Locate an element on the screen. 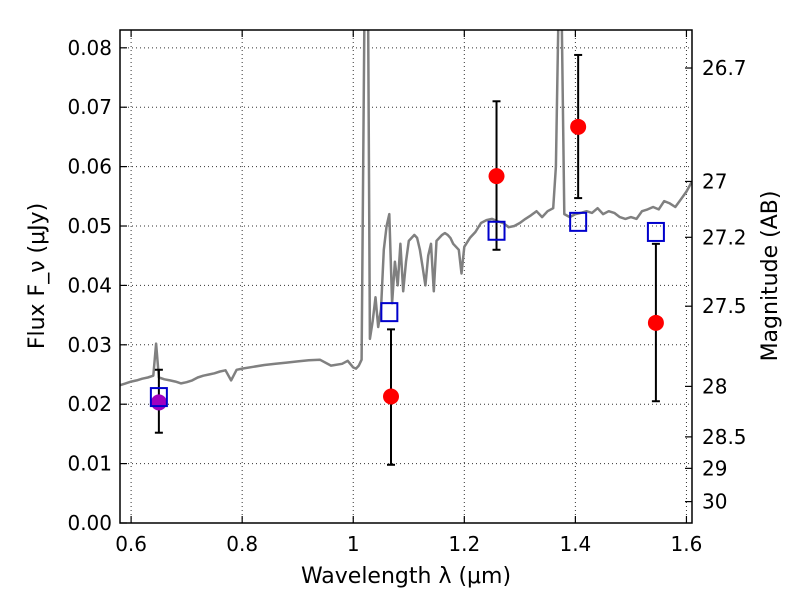 The height and width of the screenshot is (600, 800). y-tick-label: 0.00 is located at coordinates (89, 523).